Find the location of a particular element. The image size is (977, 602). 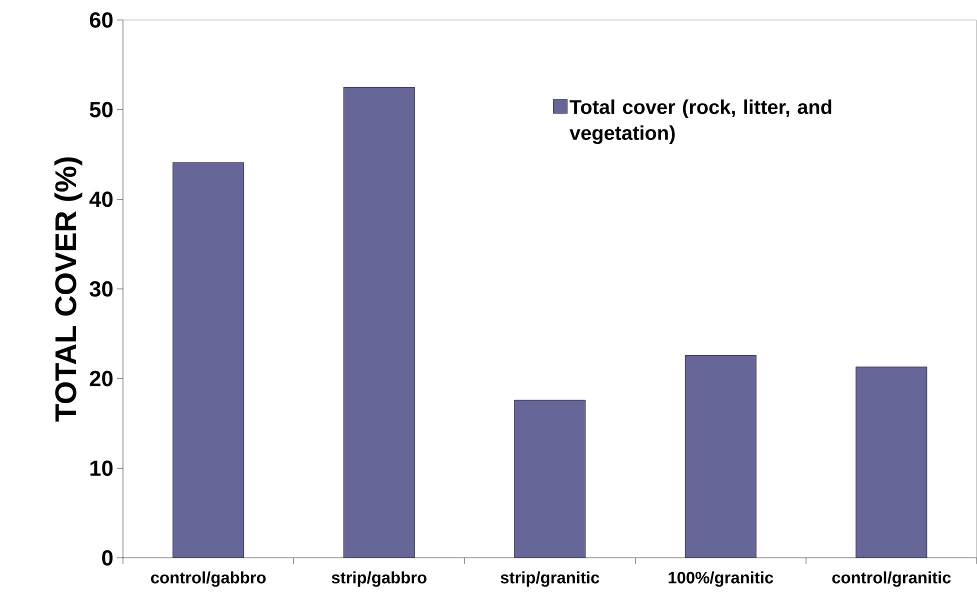

y-tick-label: 60 is located at coordinates (101, 20).